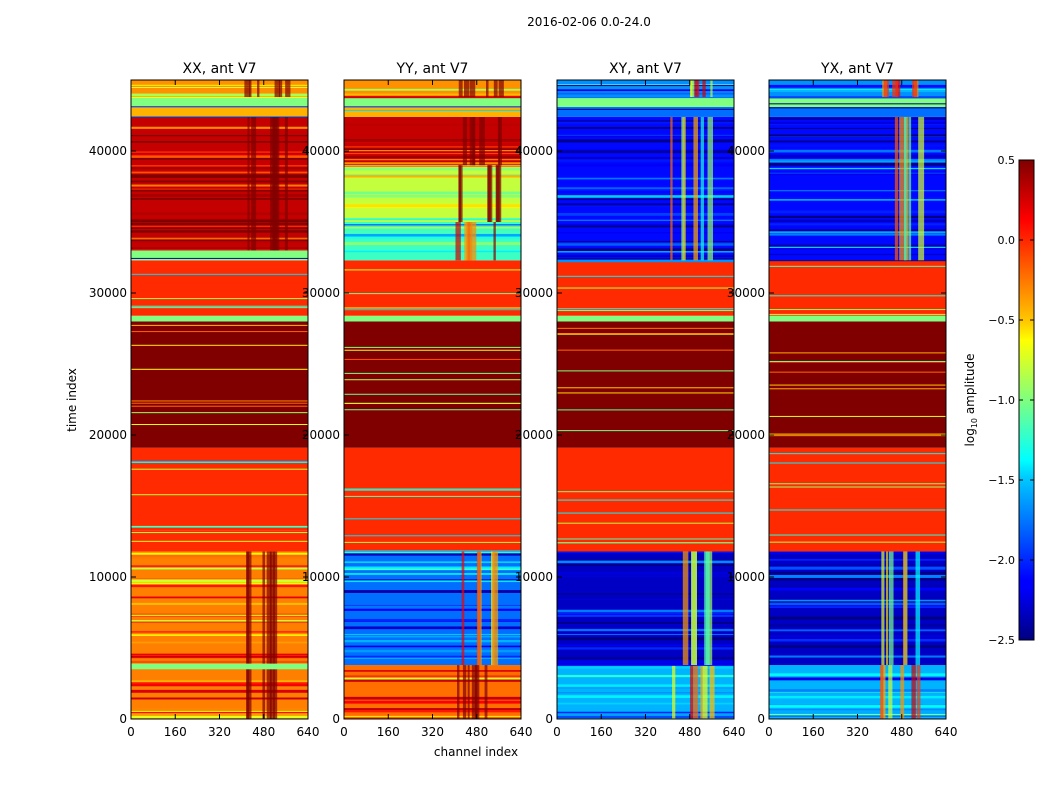 The width and height of the screenshot is (1050, 800). Describe the element at coordinates (589, 22) in the screenshot. I see `figure-title: 2016-02-06 0.0-24.0` at that location.